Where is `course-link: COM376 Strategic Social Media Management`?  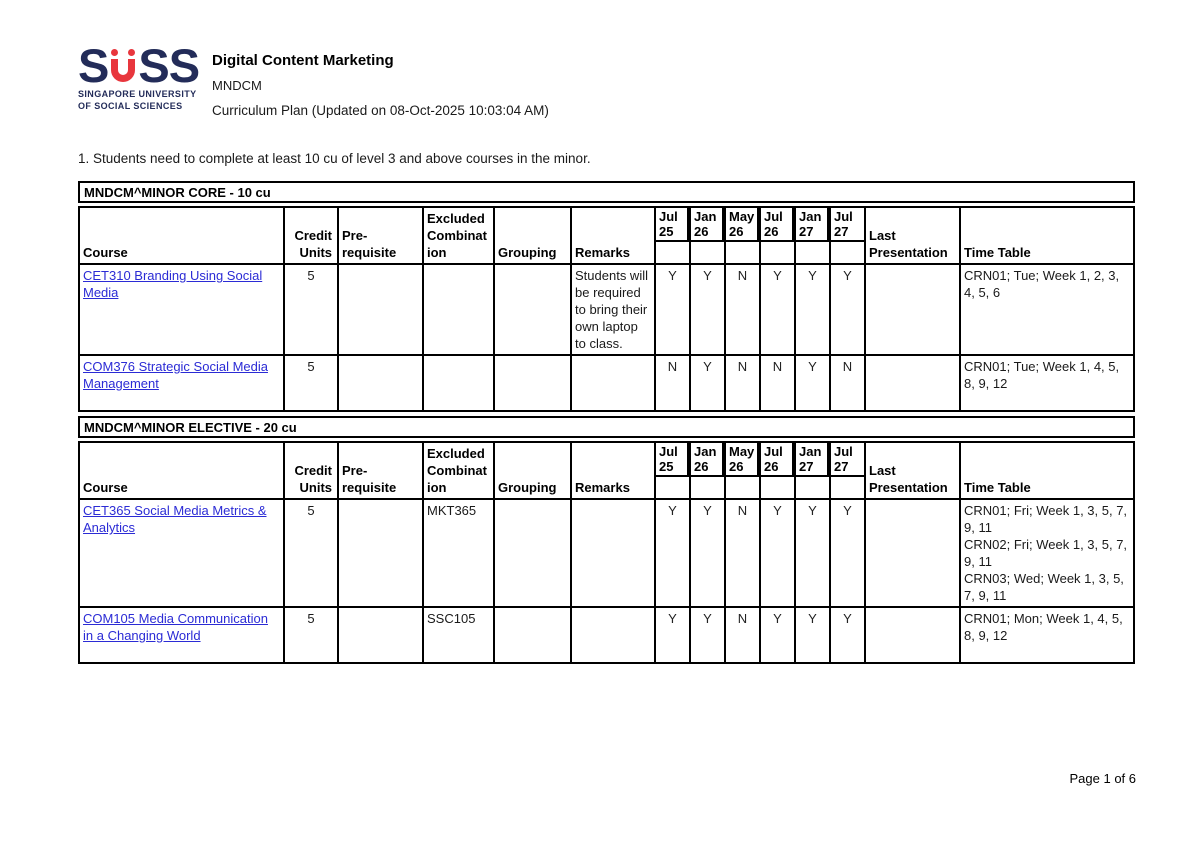
course-link: COM376 Strategic Social Media Management is located at coordinates (175, 375).